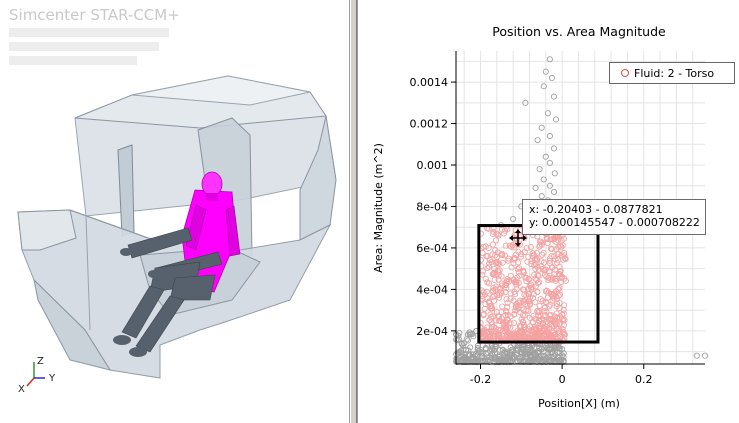 The image size is (739, 423). What do you see at coordinates (89, 32) in the screenshot?
I see `faded-text-line` at bounding box center [89, 32].